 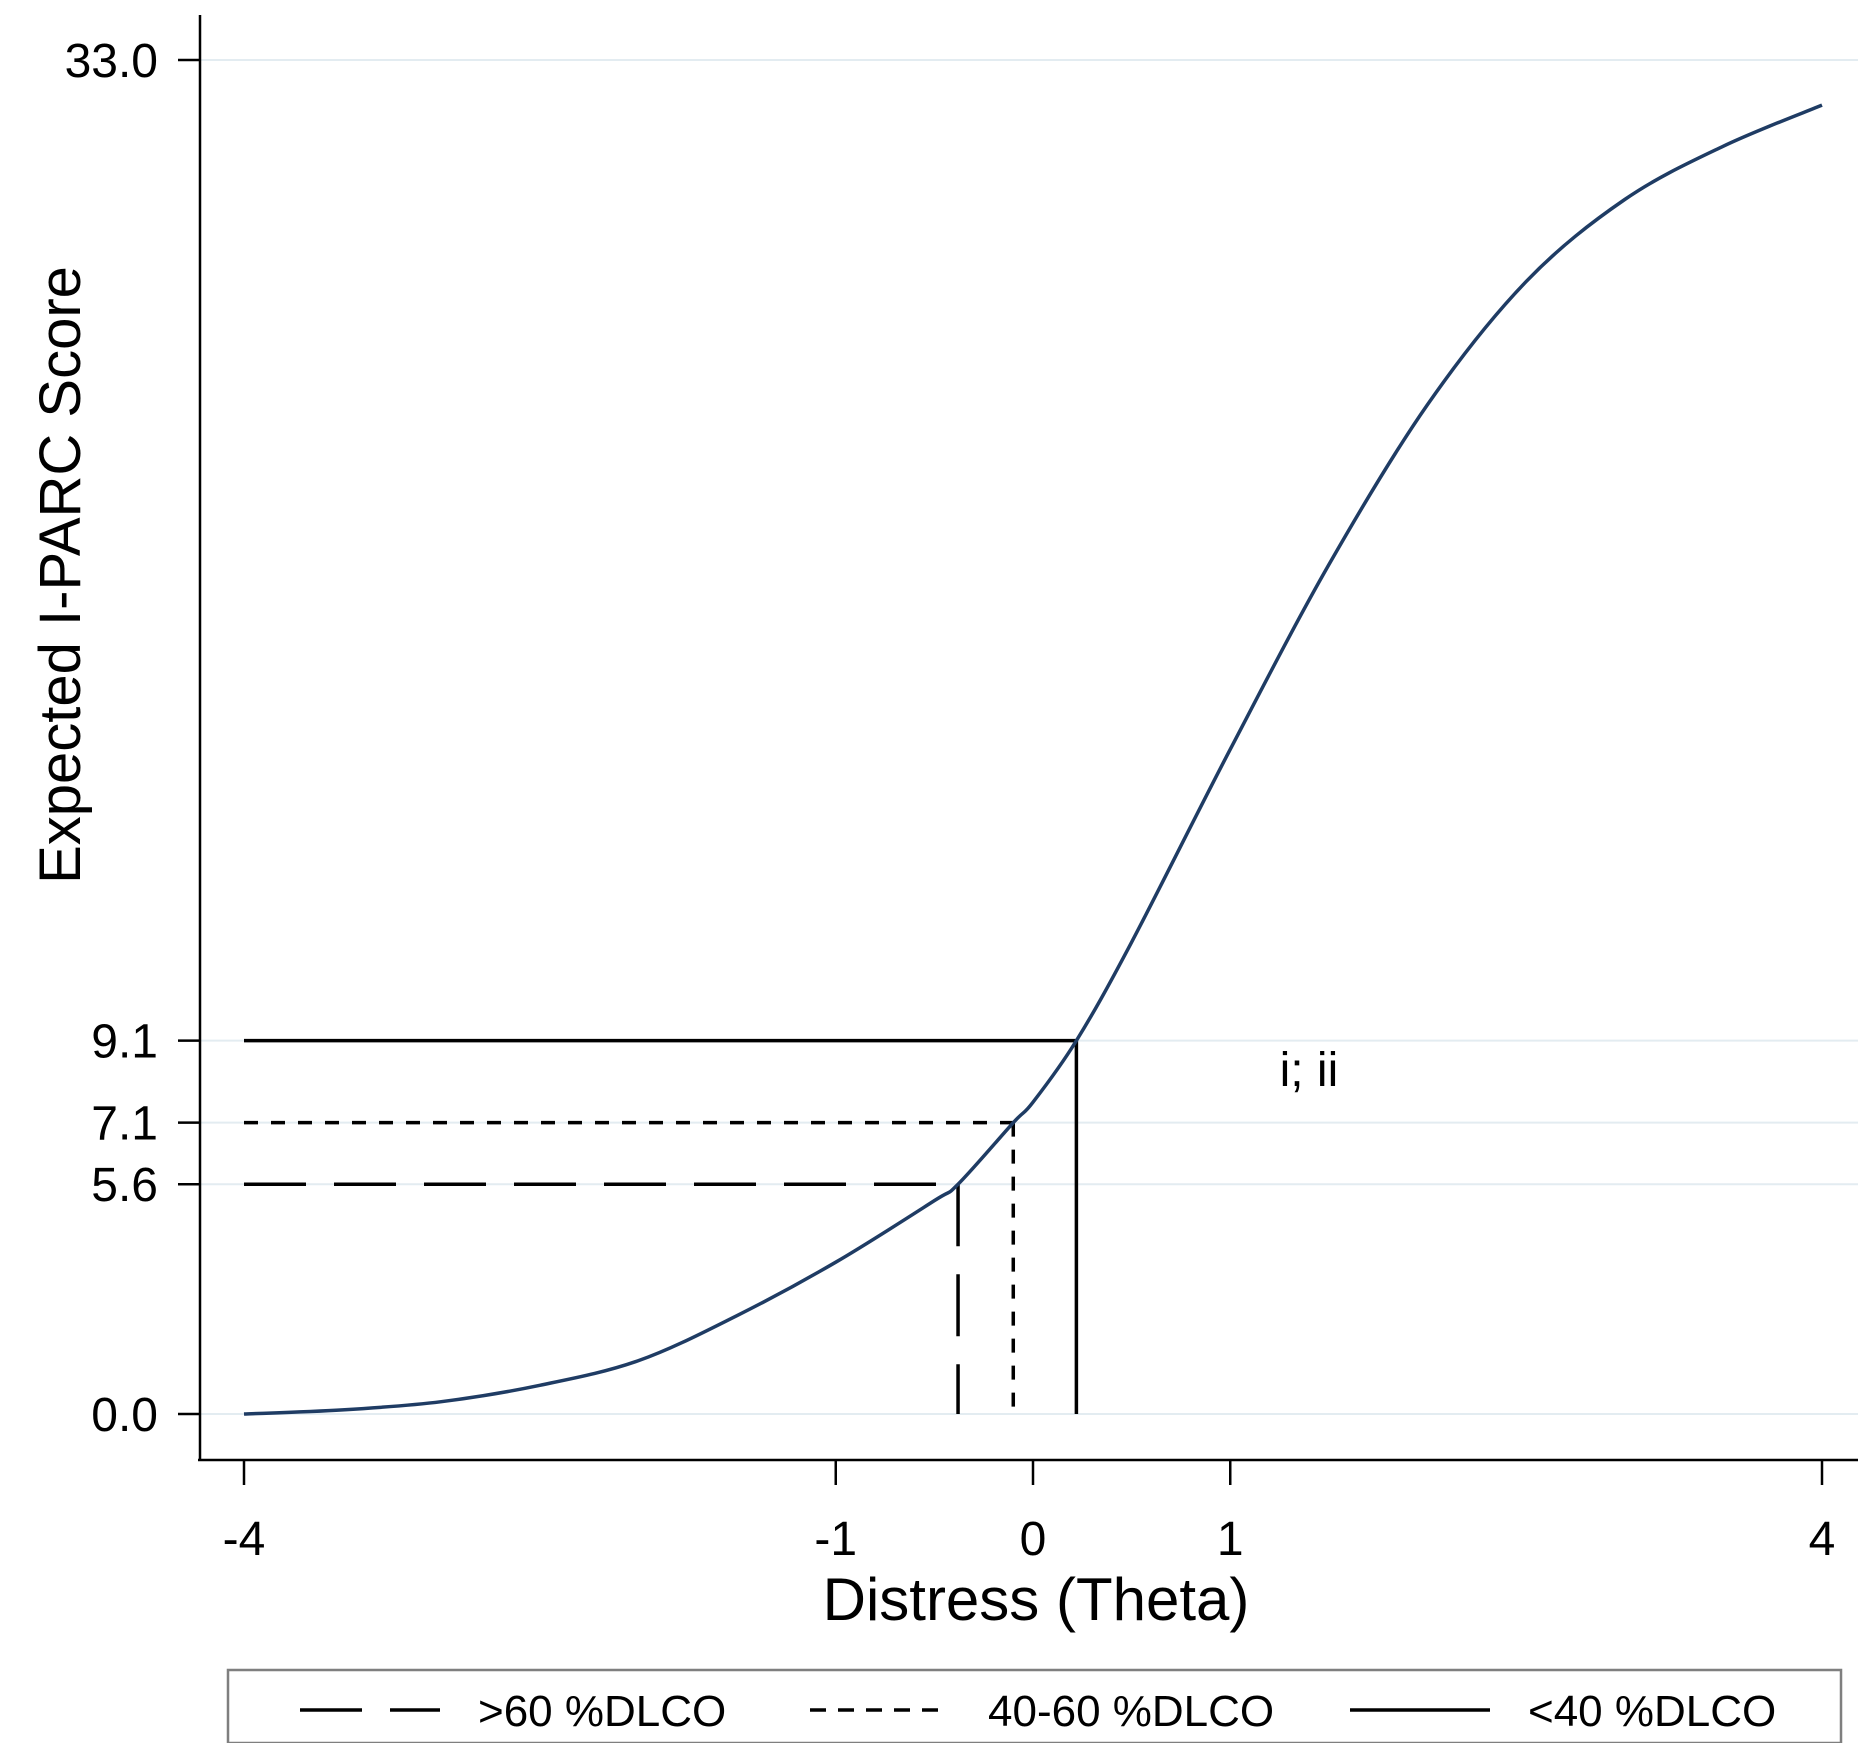 I want to click on x-tick-label-2: 0, so click(x=1033, y=1539).